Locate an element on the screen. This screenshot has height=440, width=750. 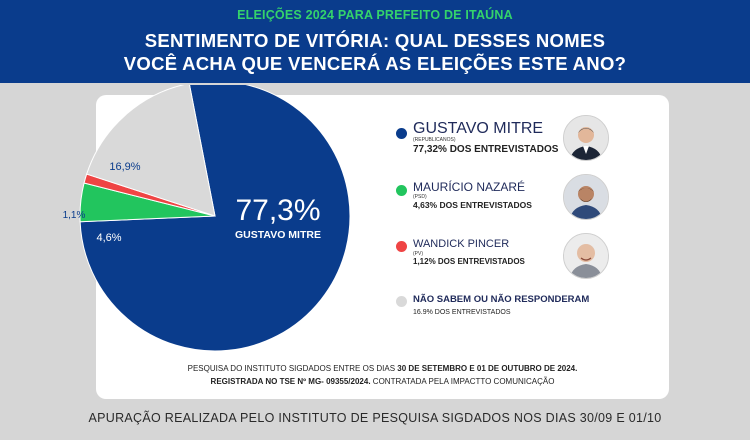
legend-name-nao-sabem: NÃO SABEM OU NÃO RESPONDERAM is located at coordinates (501, 299).